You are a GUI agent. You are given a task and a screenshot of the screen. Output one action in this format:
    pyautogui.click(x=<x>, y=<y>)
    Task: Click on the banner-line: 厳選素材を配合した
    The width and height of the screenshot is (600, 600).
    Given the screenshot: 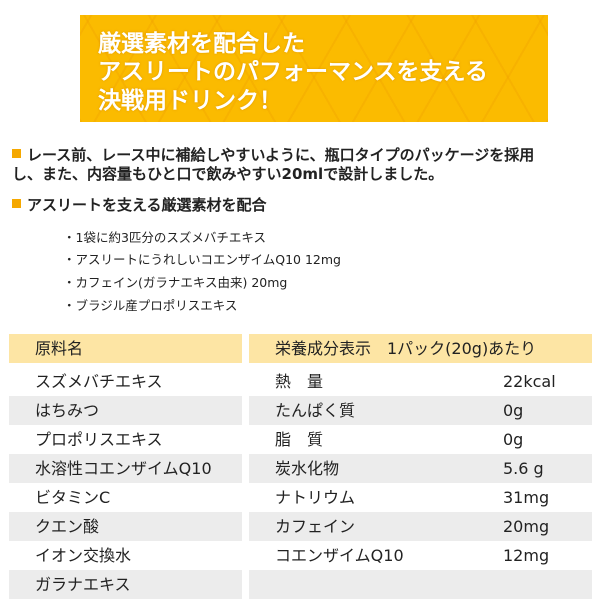 What is the action you would take?
    pyautogui.click(x=201, y=44)
    